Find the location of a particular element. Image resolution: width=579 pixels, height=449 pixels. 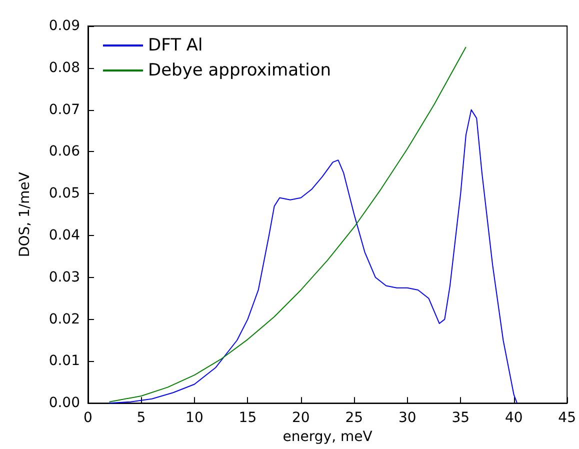

y-tick-label: 0.01 is located at coordinates (64, 361).